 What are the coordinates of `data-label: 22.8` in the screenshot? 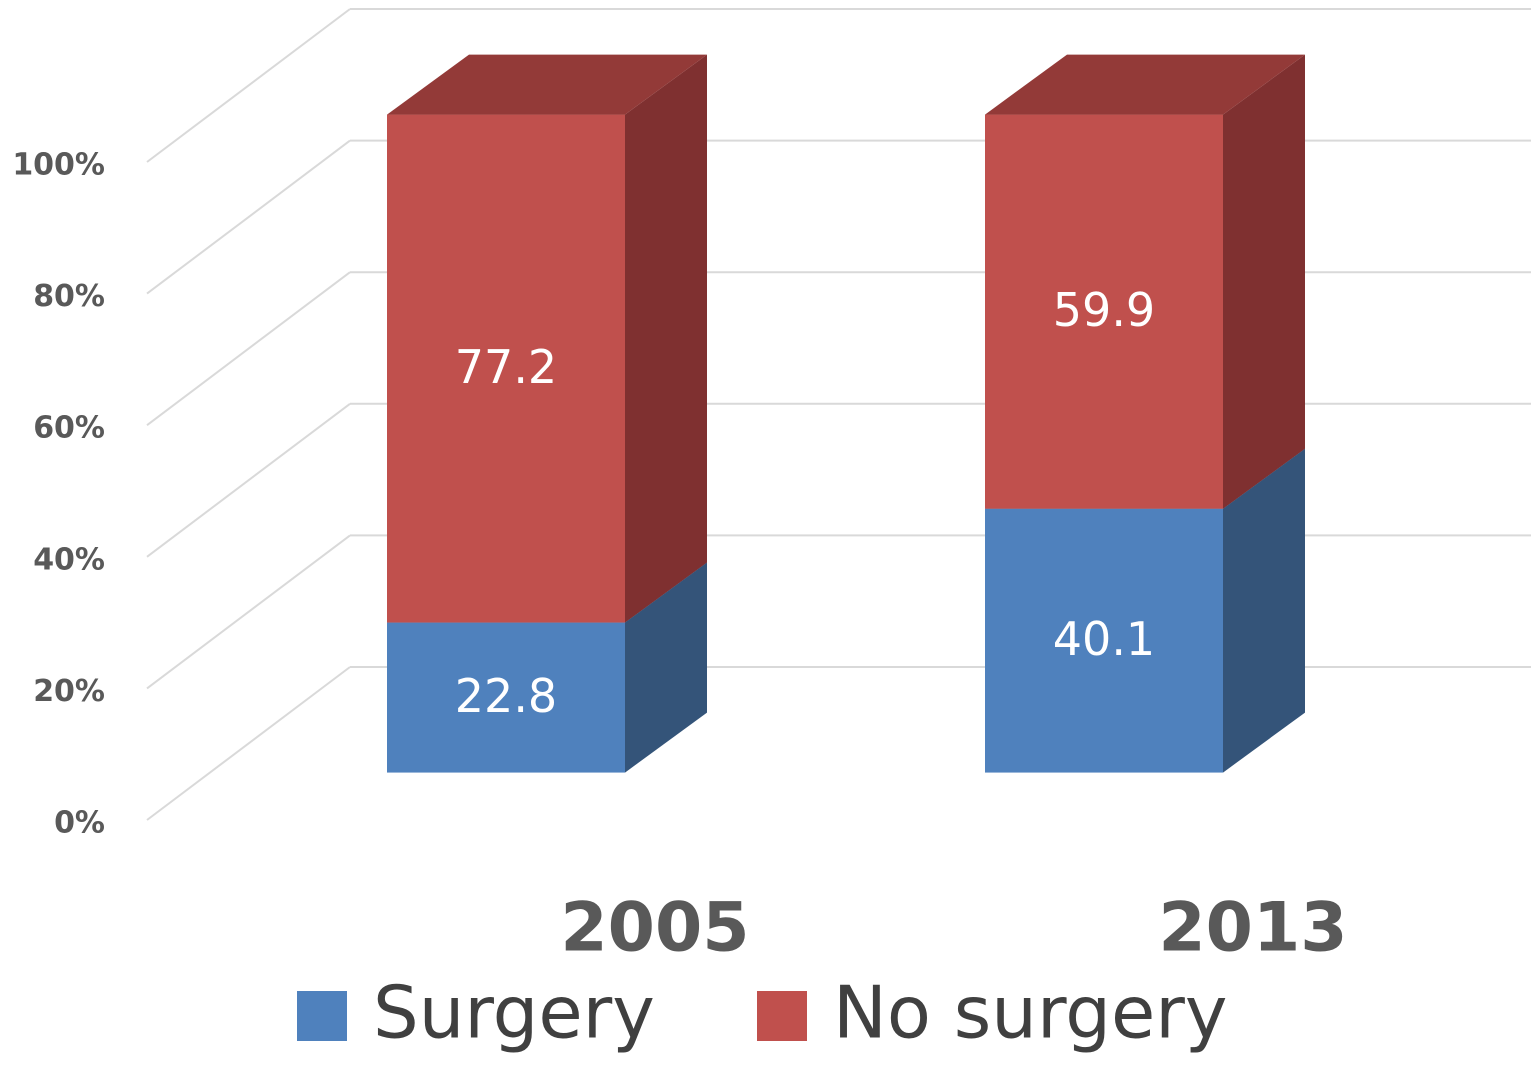 It's located at (506, 696).